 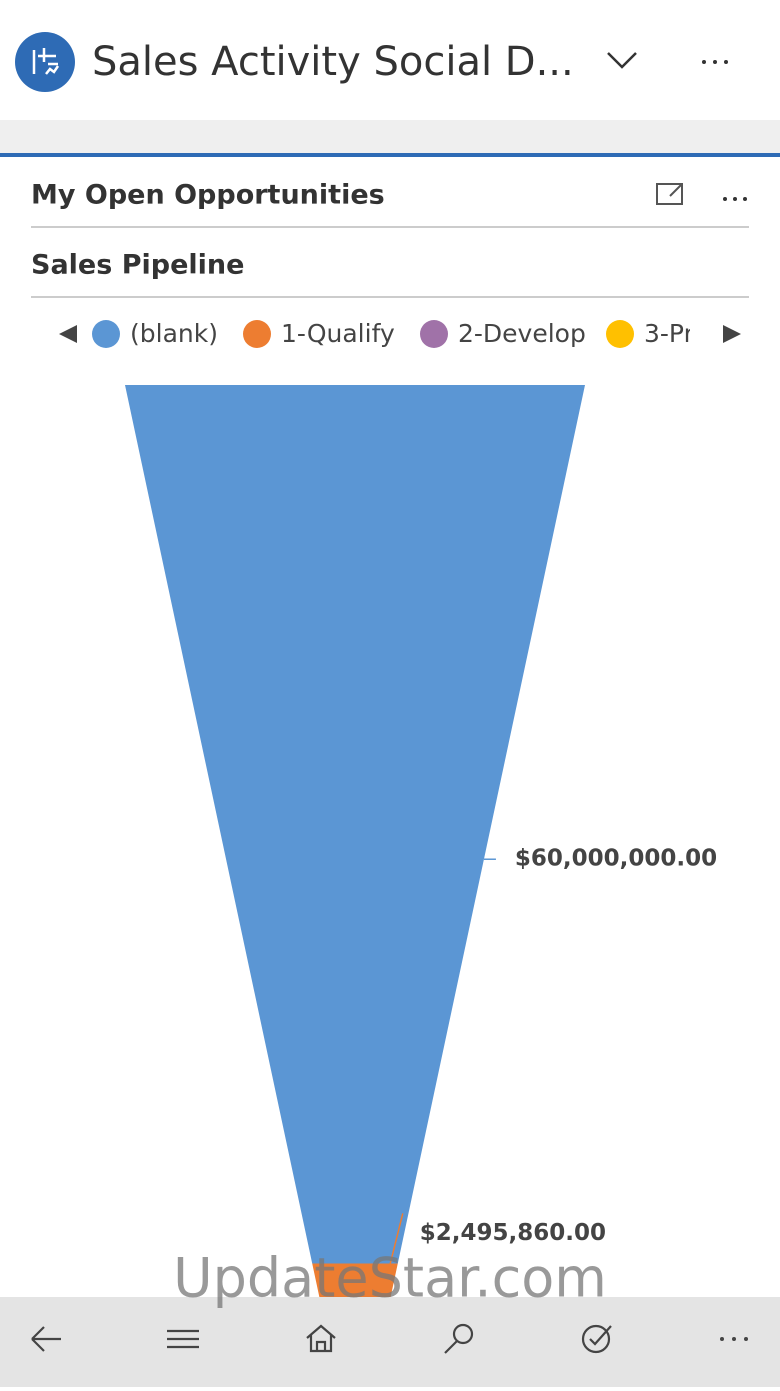 I want to click on legend-next, so click(x=732, y=334).